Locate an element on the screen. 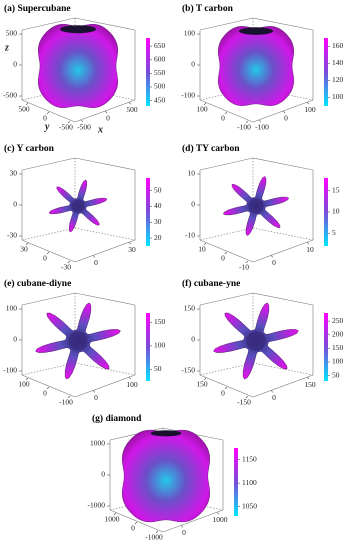 The width and height of the screenshot is (351, 550). z-tick-label: 500 is located at coordinates (12, 33).